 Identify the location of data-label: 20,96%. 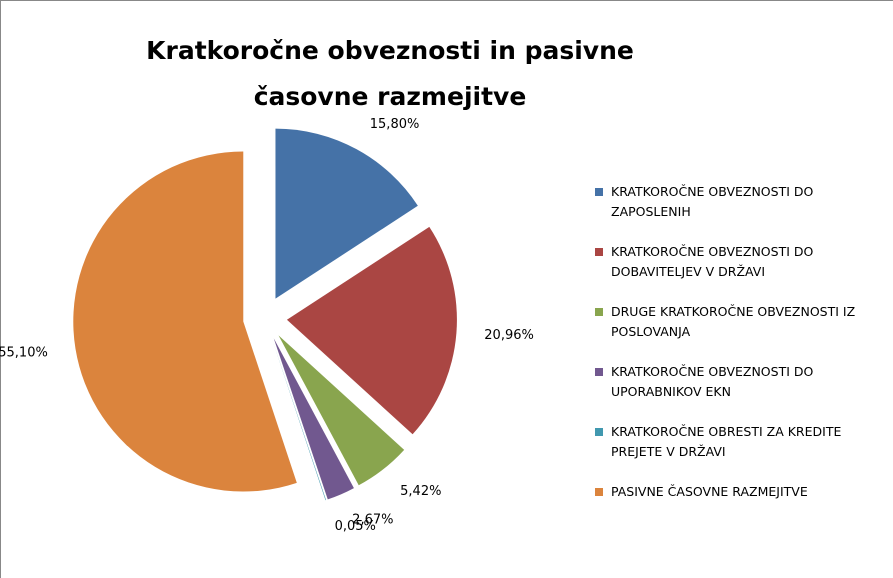
(509, 335).